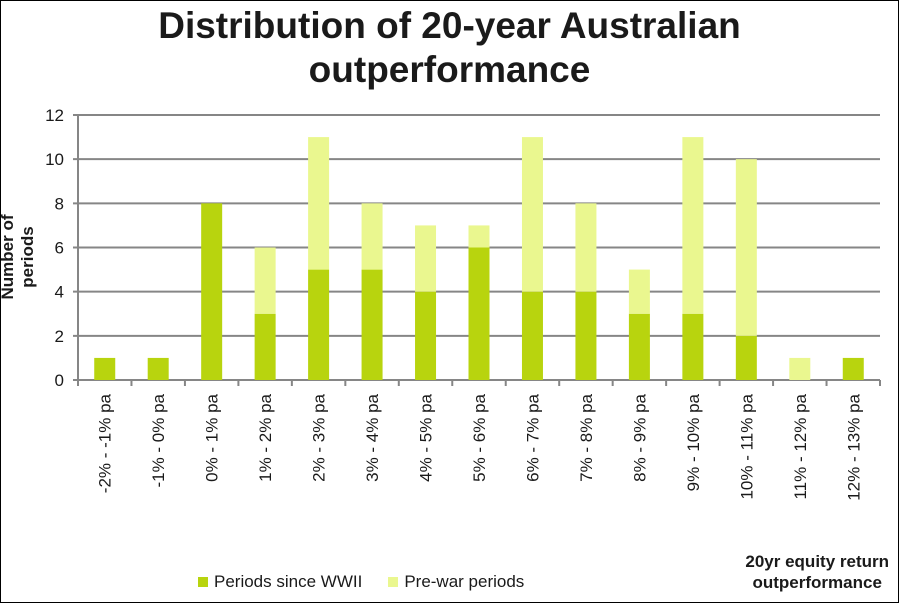 Image resolution: width=899 pixels, height=603 pixels. What do you see at coordinates (464, 581) in the screenshot?
I see `legend-label: Pre-war periods` at bounding box center [464, 581].